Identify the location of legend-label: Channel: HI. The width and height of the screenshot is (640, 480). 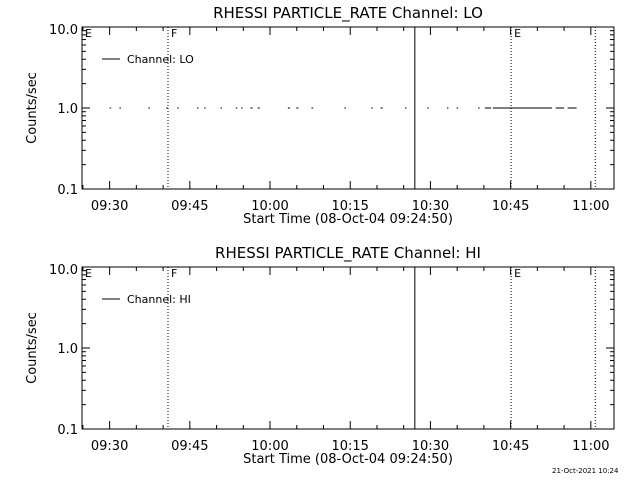
(159, 299).